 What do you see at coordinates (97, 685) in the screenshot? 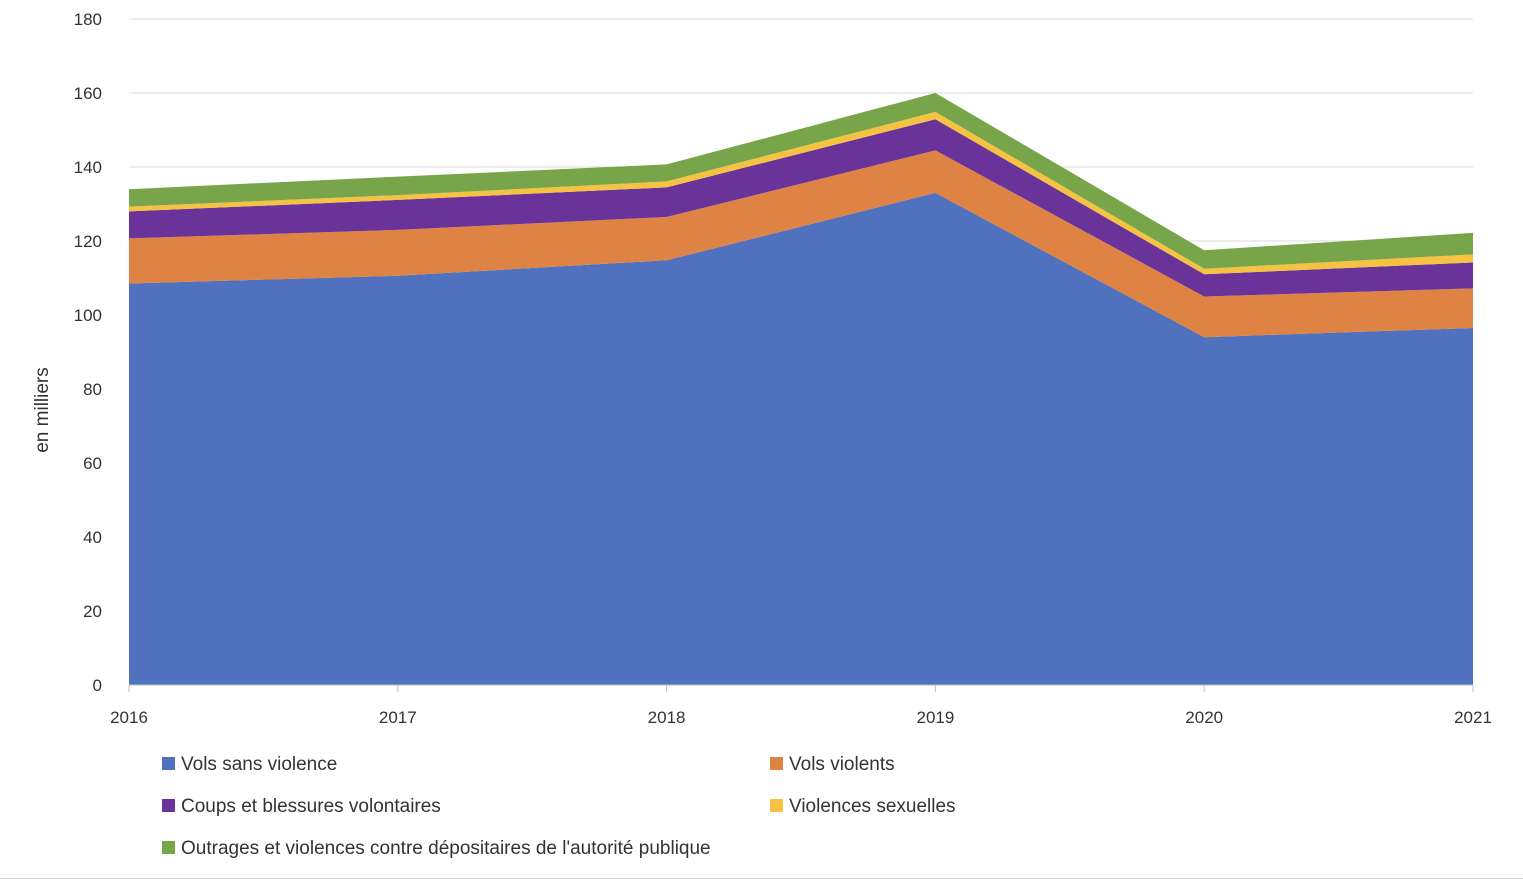
I see `y-tick-label: 0` at bounding box center [97, 685].